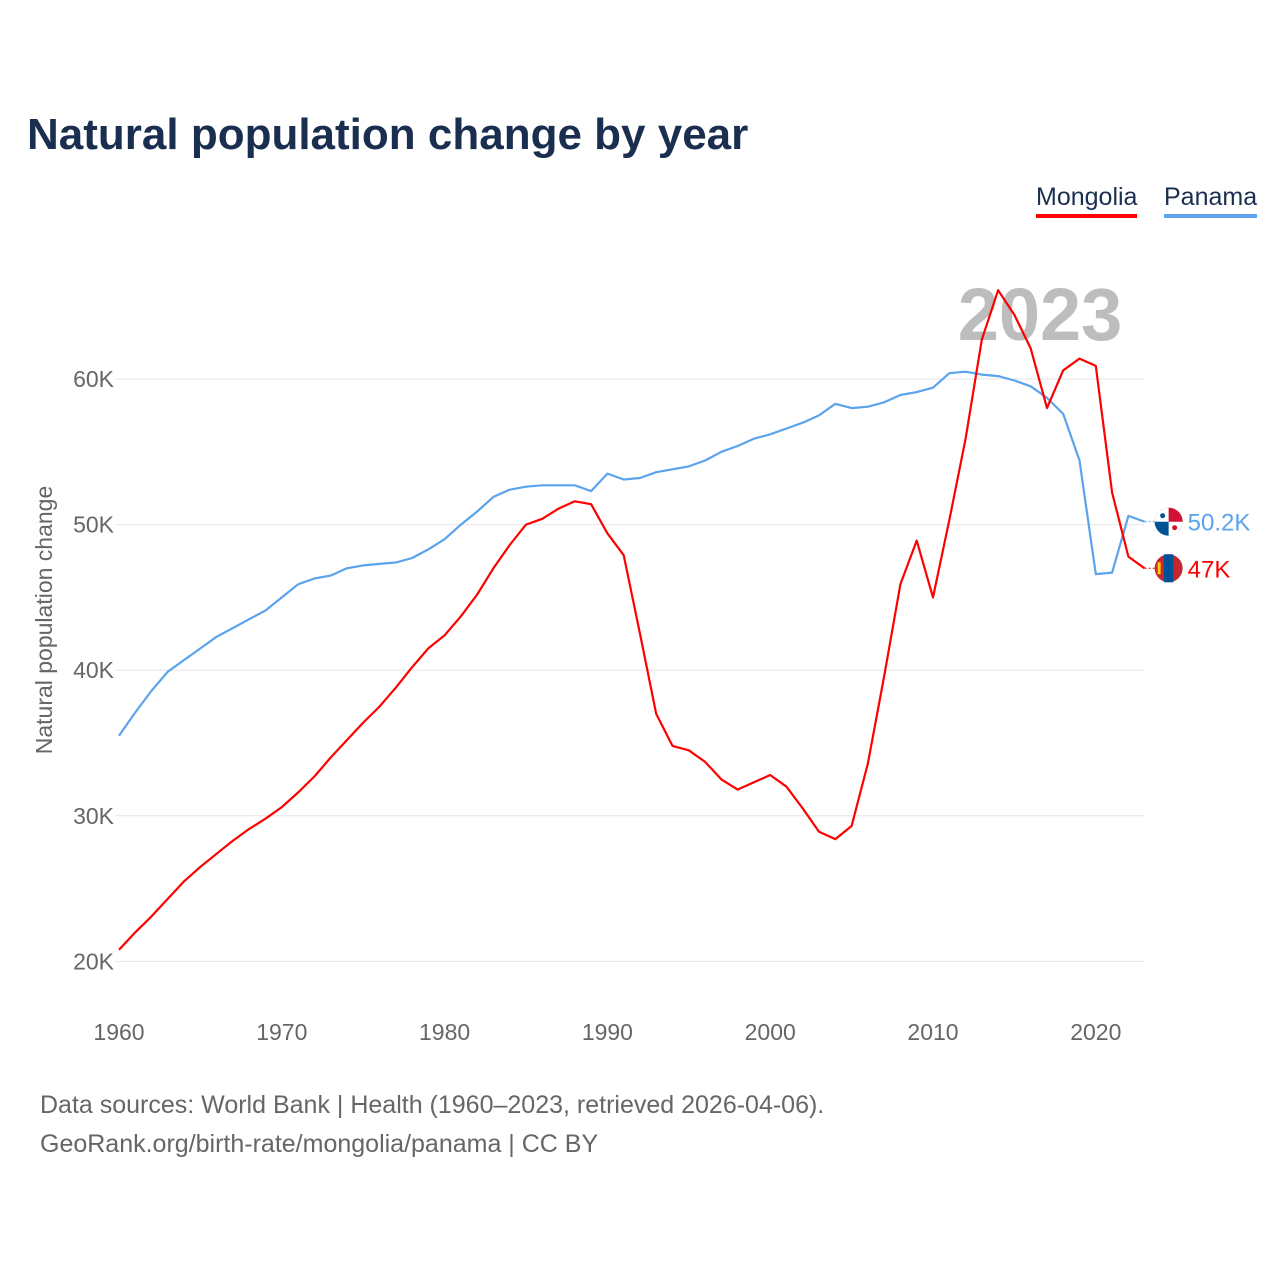 The width and height of the screenshot is (1280, 1280). What do you see at coordinates (1209, 569) in the screenshot?
I see `end-label-mongolia: 47K` at bounding box center [1209, 569].